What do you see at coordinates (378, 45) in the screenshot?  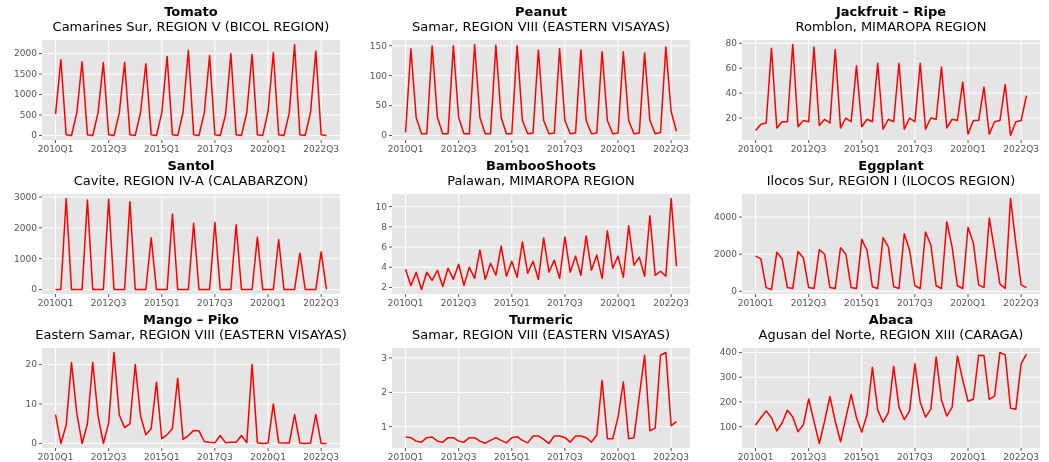 I see `y-tick-label: 150` at bounding box center [378, 45].